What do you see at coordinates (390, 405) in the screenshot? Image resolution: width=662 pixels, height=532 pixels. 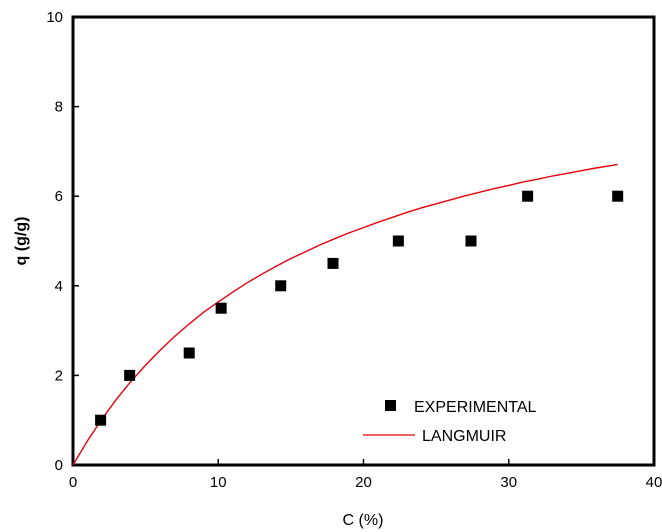 I see `legend-marker-experimental` at bounding box center [390, 405].